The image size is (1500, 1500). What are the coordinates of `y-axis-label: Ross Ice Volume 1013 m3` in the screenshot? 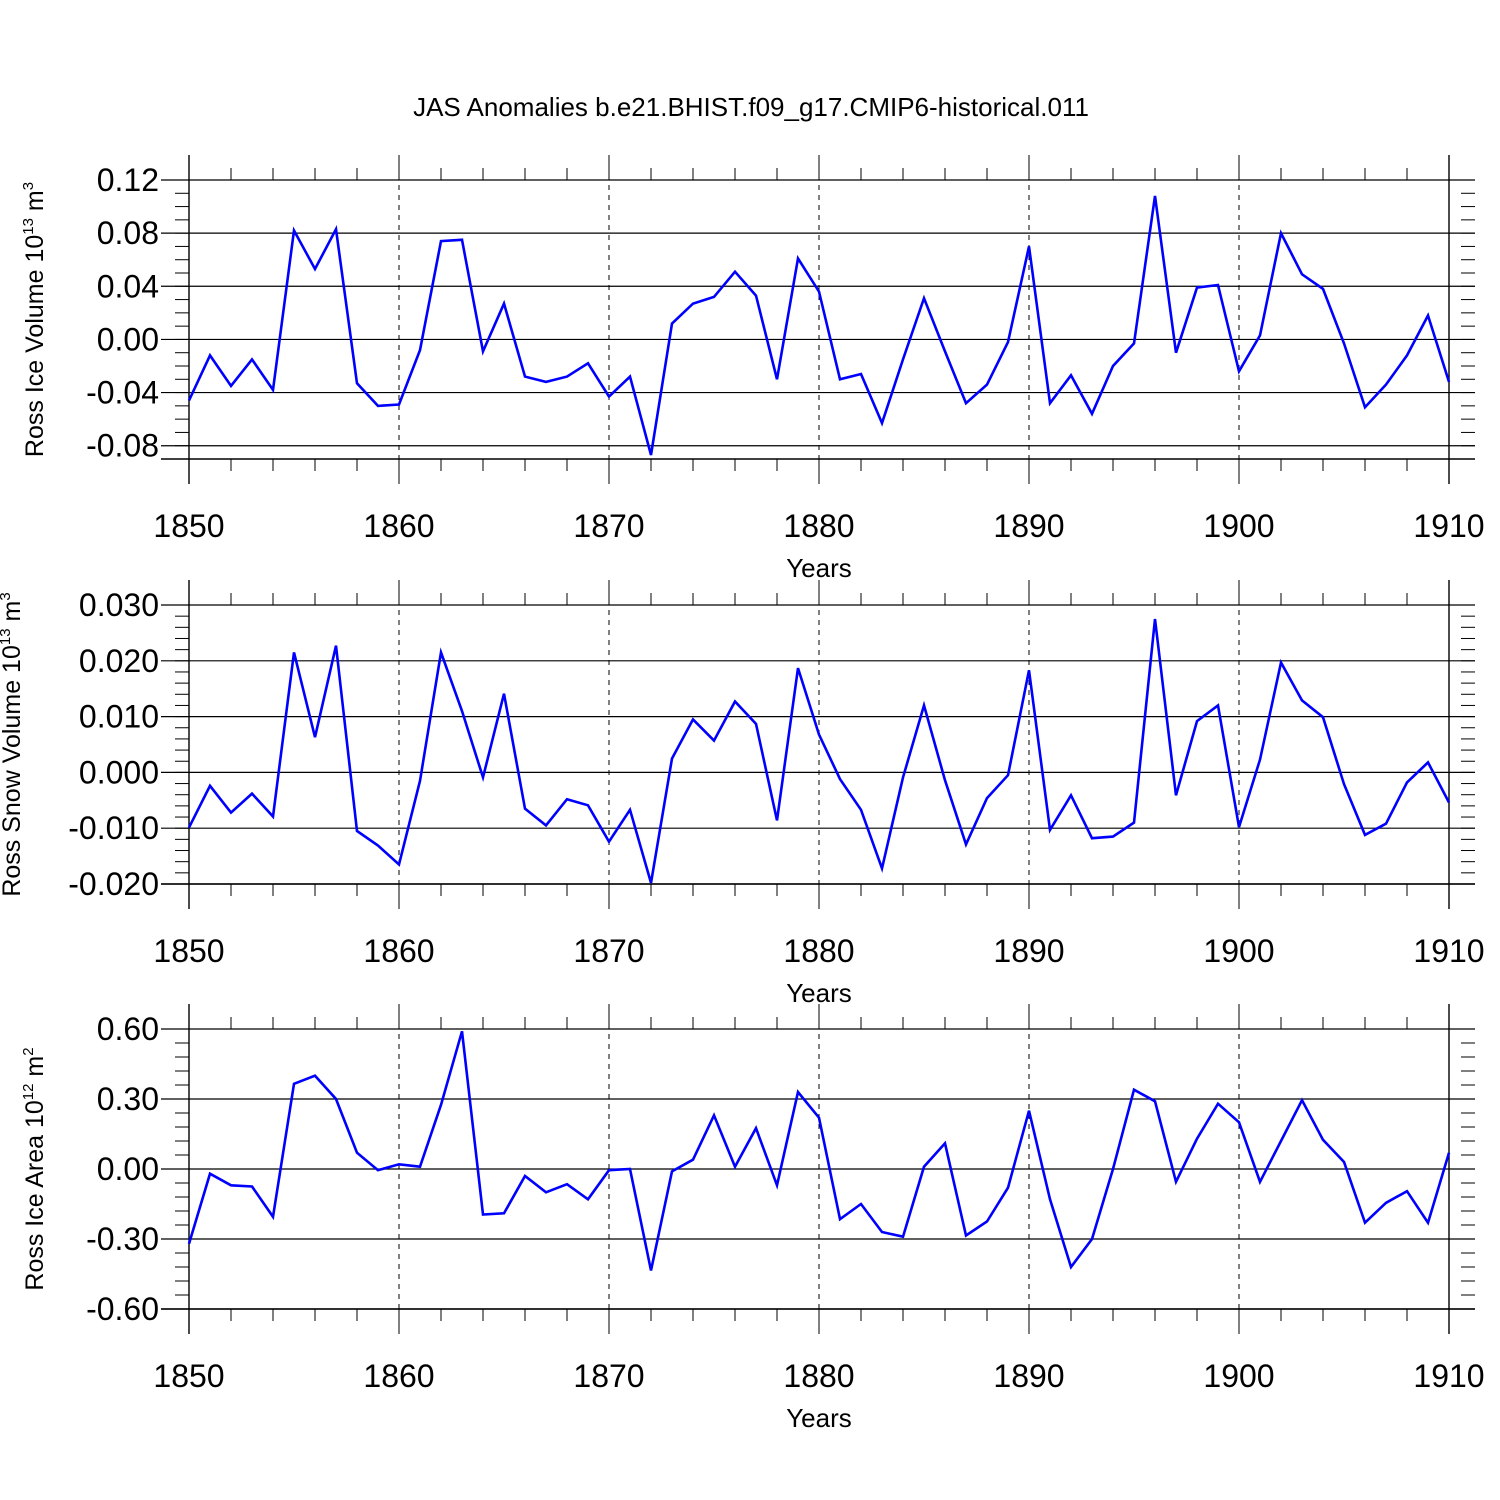 It's located at (34, 319).